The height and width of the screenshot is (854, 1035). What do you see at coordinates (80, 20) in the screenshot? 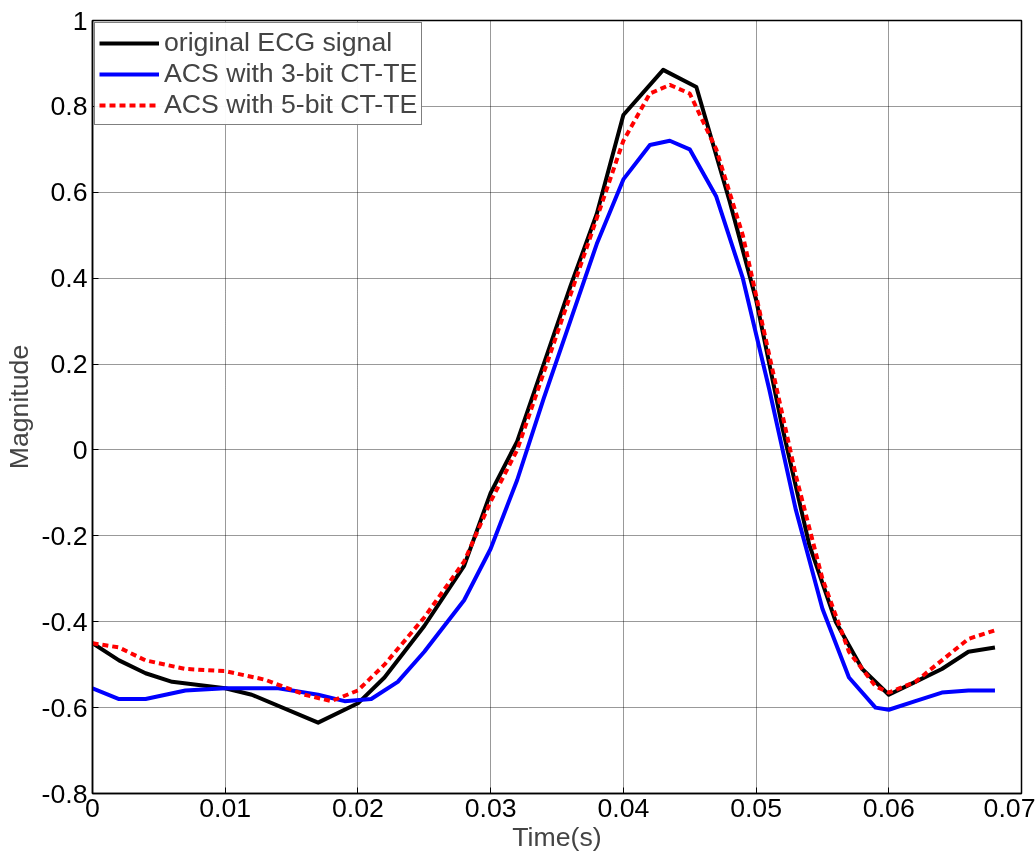
I see `y-tick-label: 1` at bounding box center [80, 20].